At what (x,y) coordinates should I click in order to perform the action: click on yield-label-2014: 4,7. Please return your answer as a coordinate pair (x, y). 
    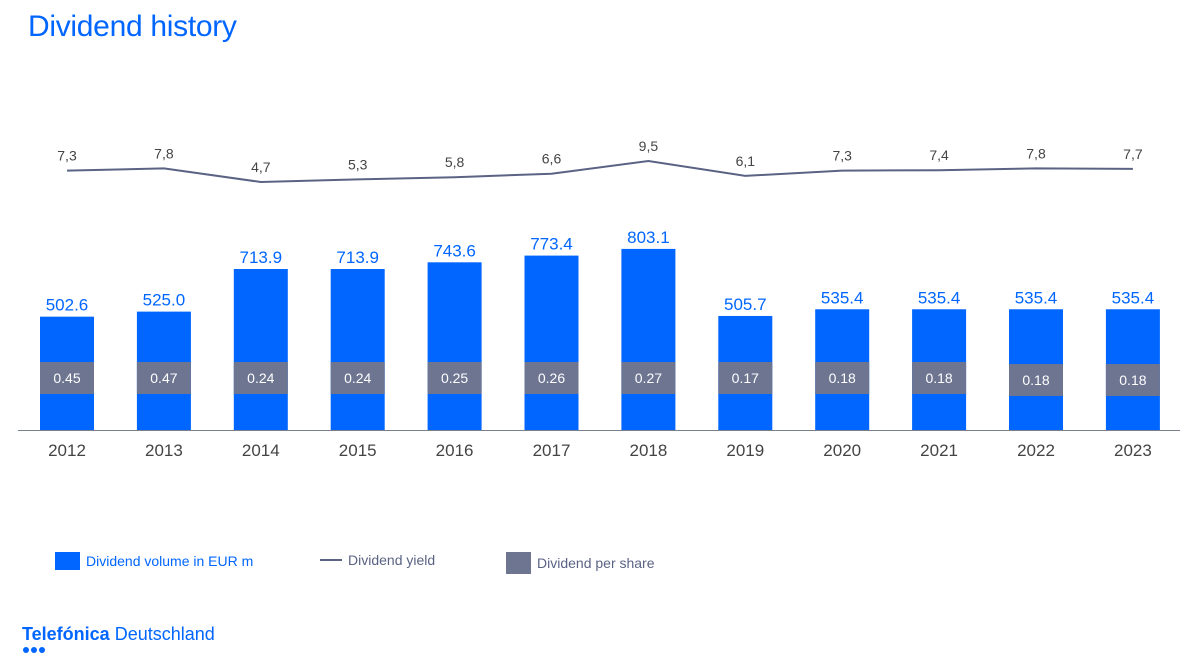
    Looking at the image, I should click on (261, 167).